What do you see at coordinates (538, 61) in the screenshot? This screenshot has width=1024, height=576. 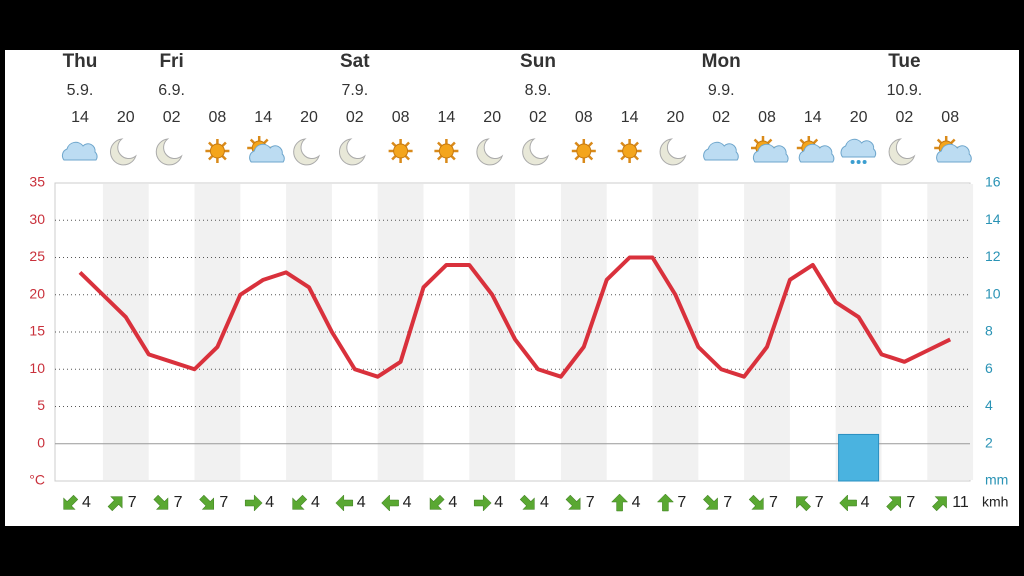 I see `day-name: Sun` at bounding box center [538, 61].